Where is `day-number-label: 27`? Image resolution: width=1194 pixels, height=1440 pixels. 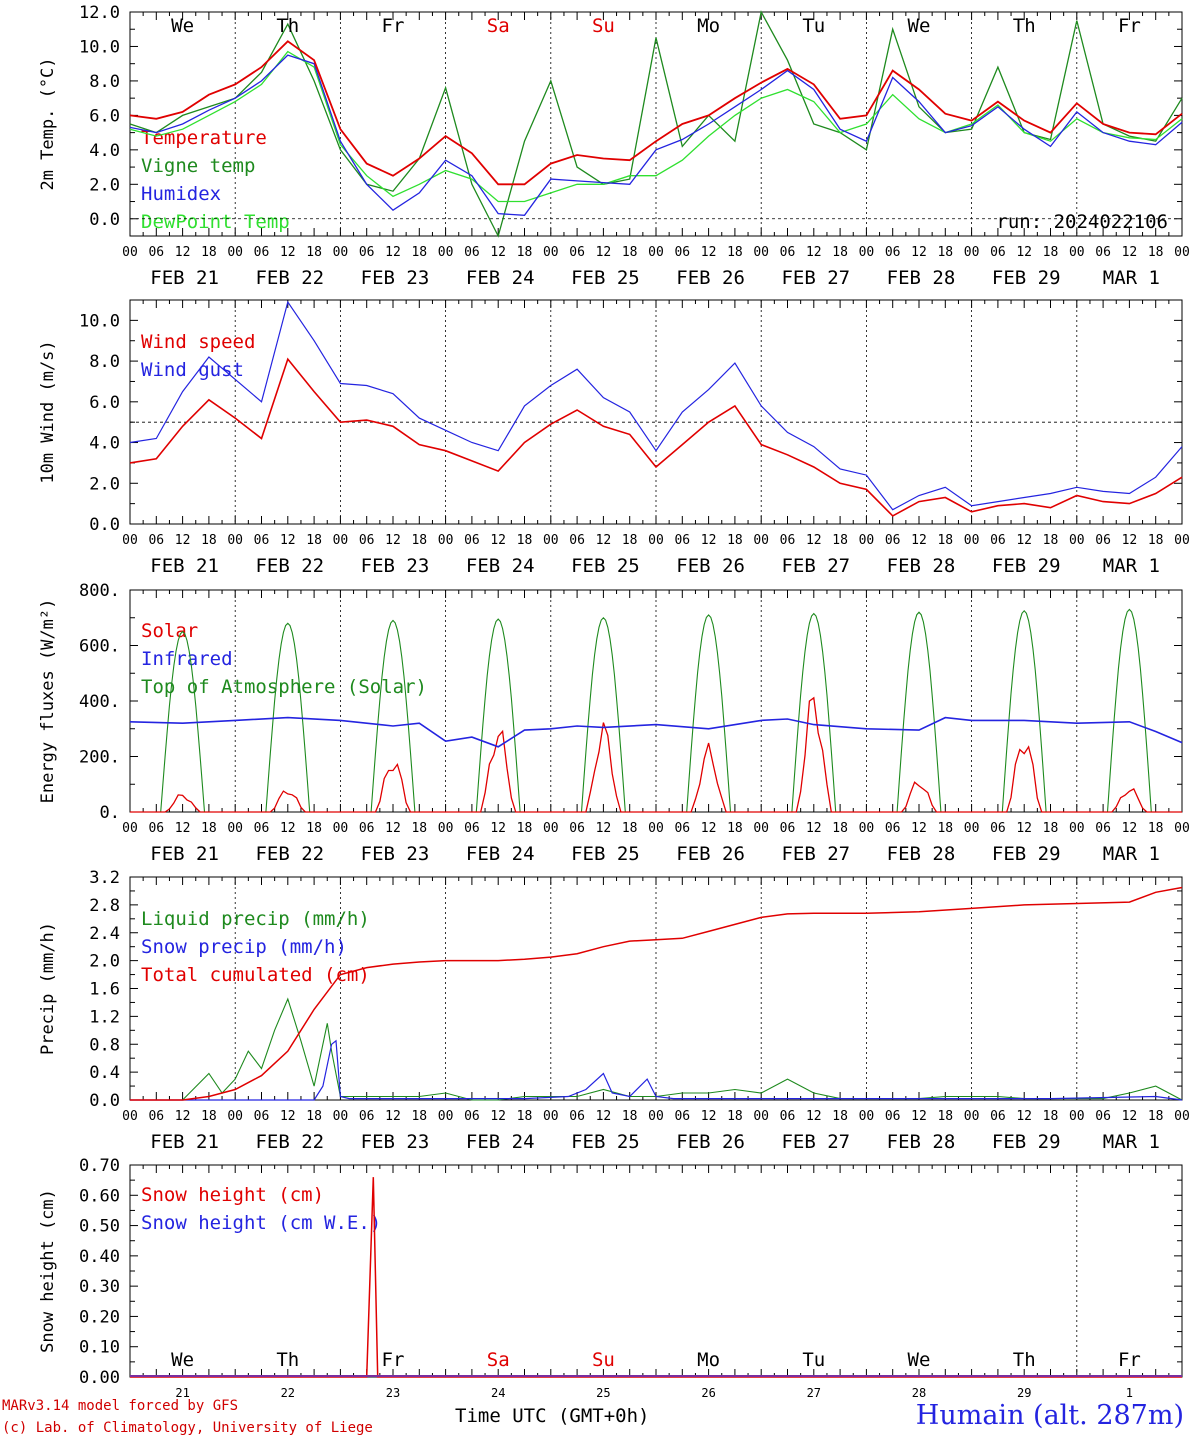 day-number-label: 27 is located at coordinates (814, 1393).